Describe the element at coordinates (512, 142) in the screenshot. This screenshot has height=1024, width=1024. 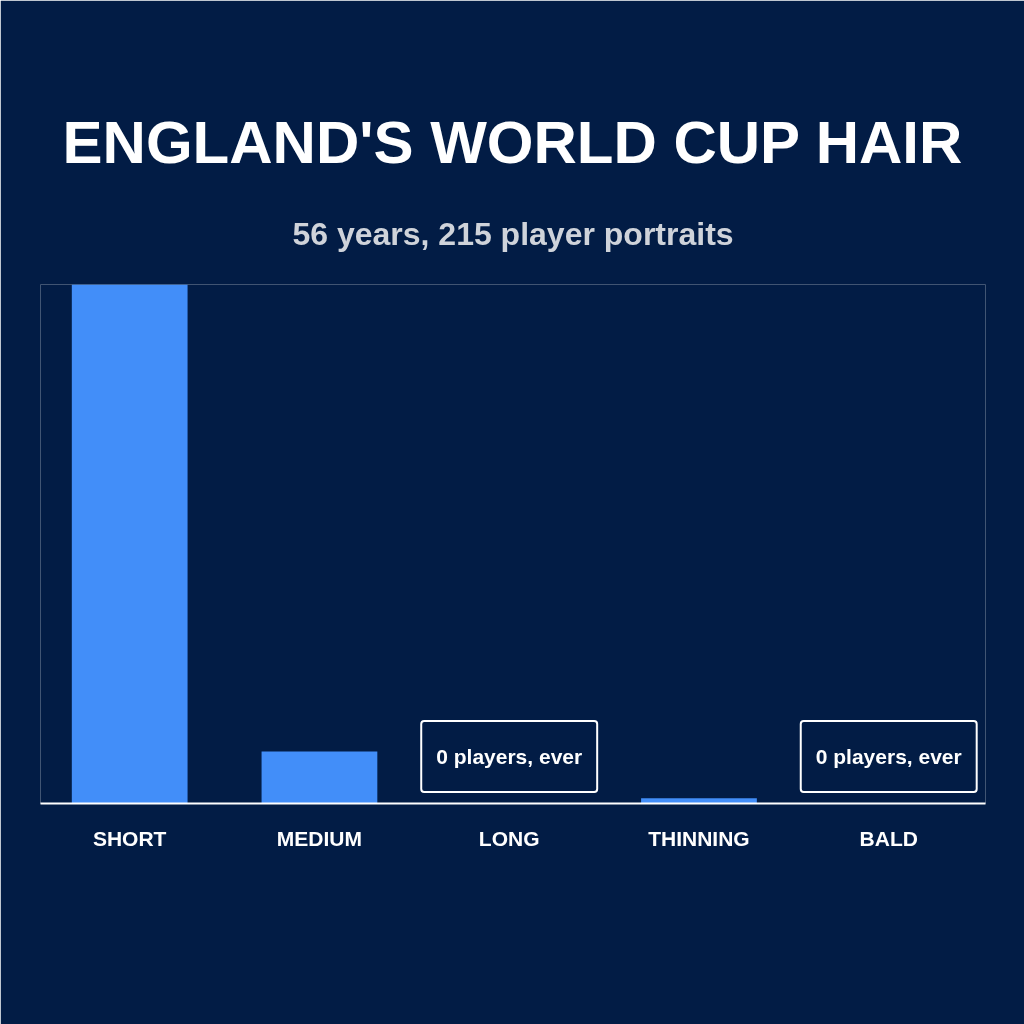
I see `chart-title: ENGLAND'S WORLD CUP HAIR` at that location.